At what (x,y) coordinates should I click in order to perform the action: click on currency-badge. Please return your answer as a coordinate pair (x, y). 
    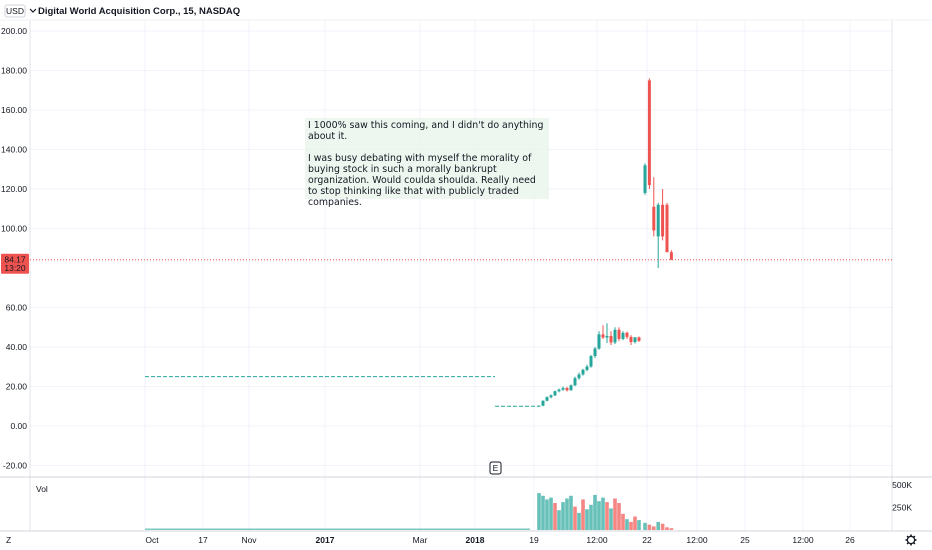
    Looking at the image, I should click on (15, 11).